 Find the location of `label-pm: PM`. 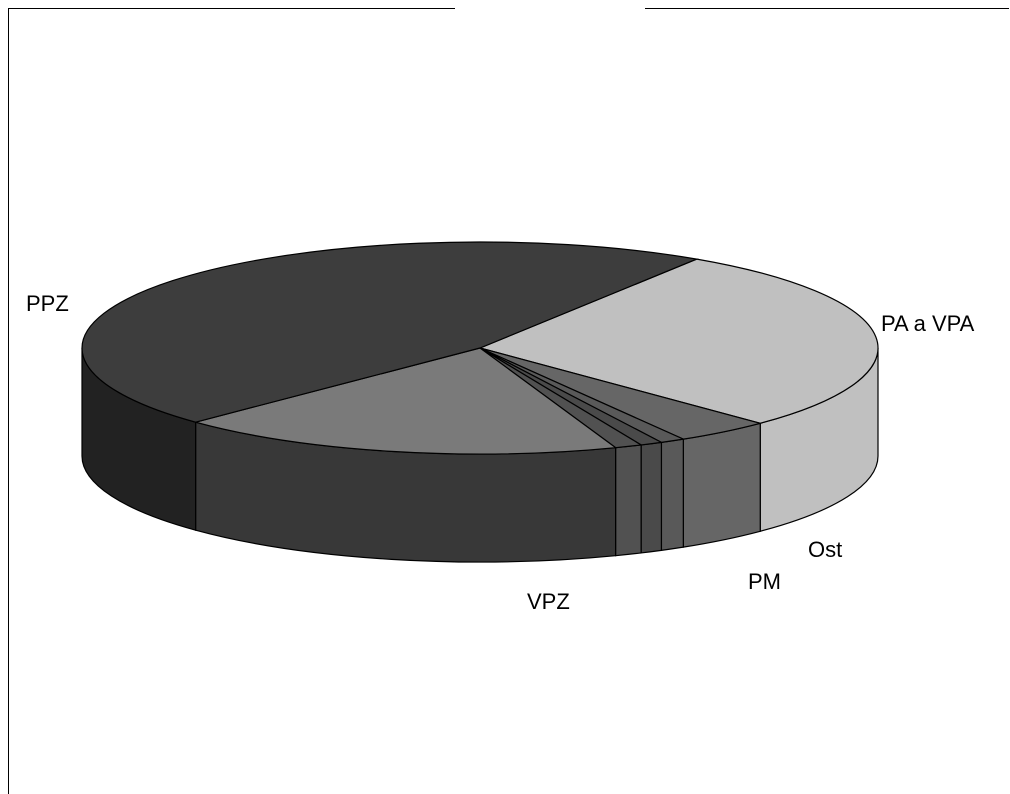

label-pm: PM is located at coordinates (764, 581).